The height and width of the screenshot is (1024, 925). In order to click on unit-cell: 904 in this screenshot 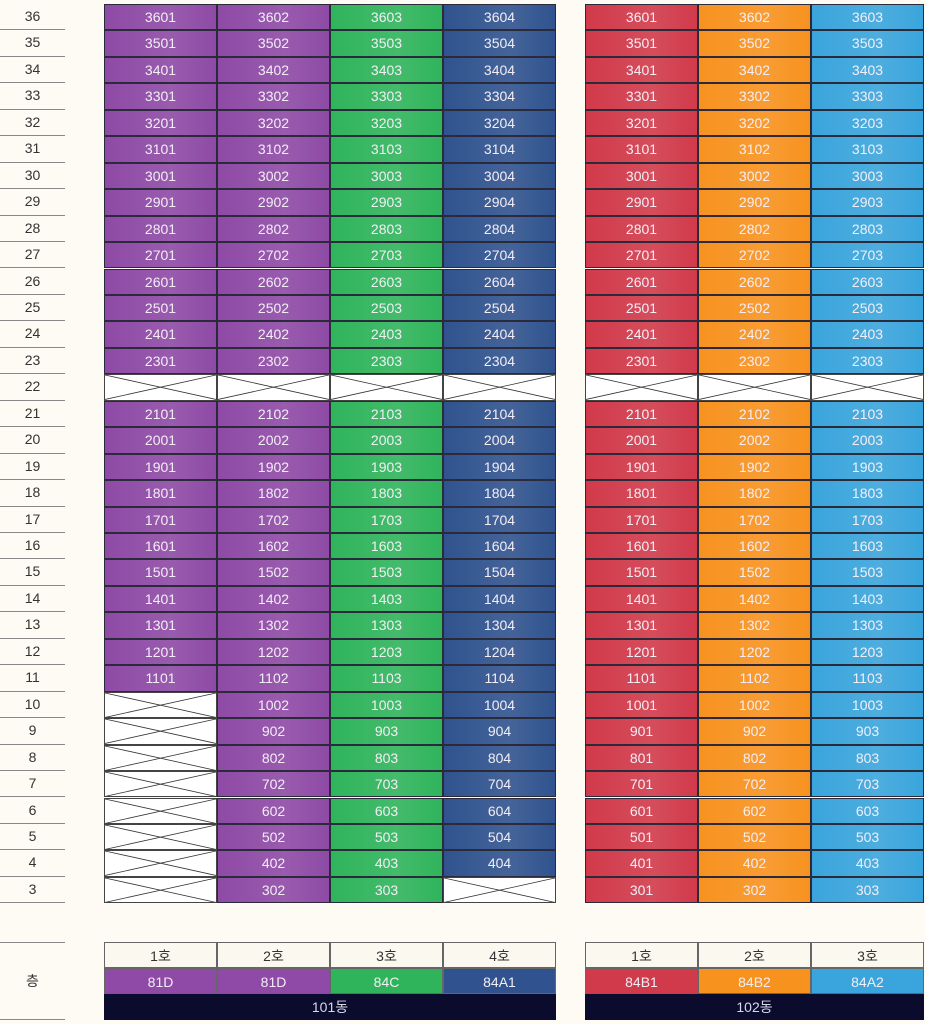, I will do `click(499, 731)`.